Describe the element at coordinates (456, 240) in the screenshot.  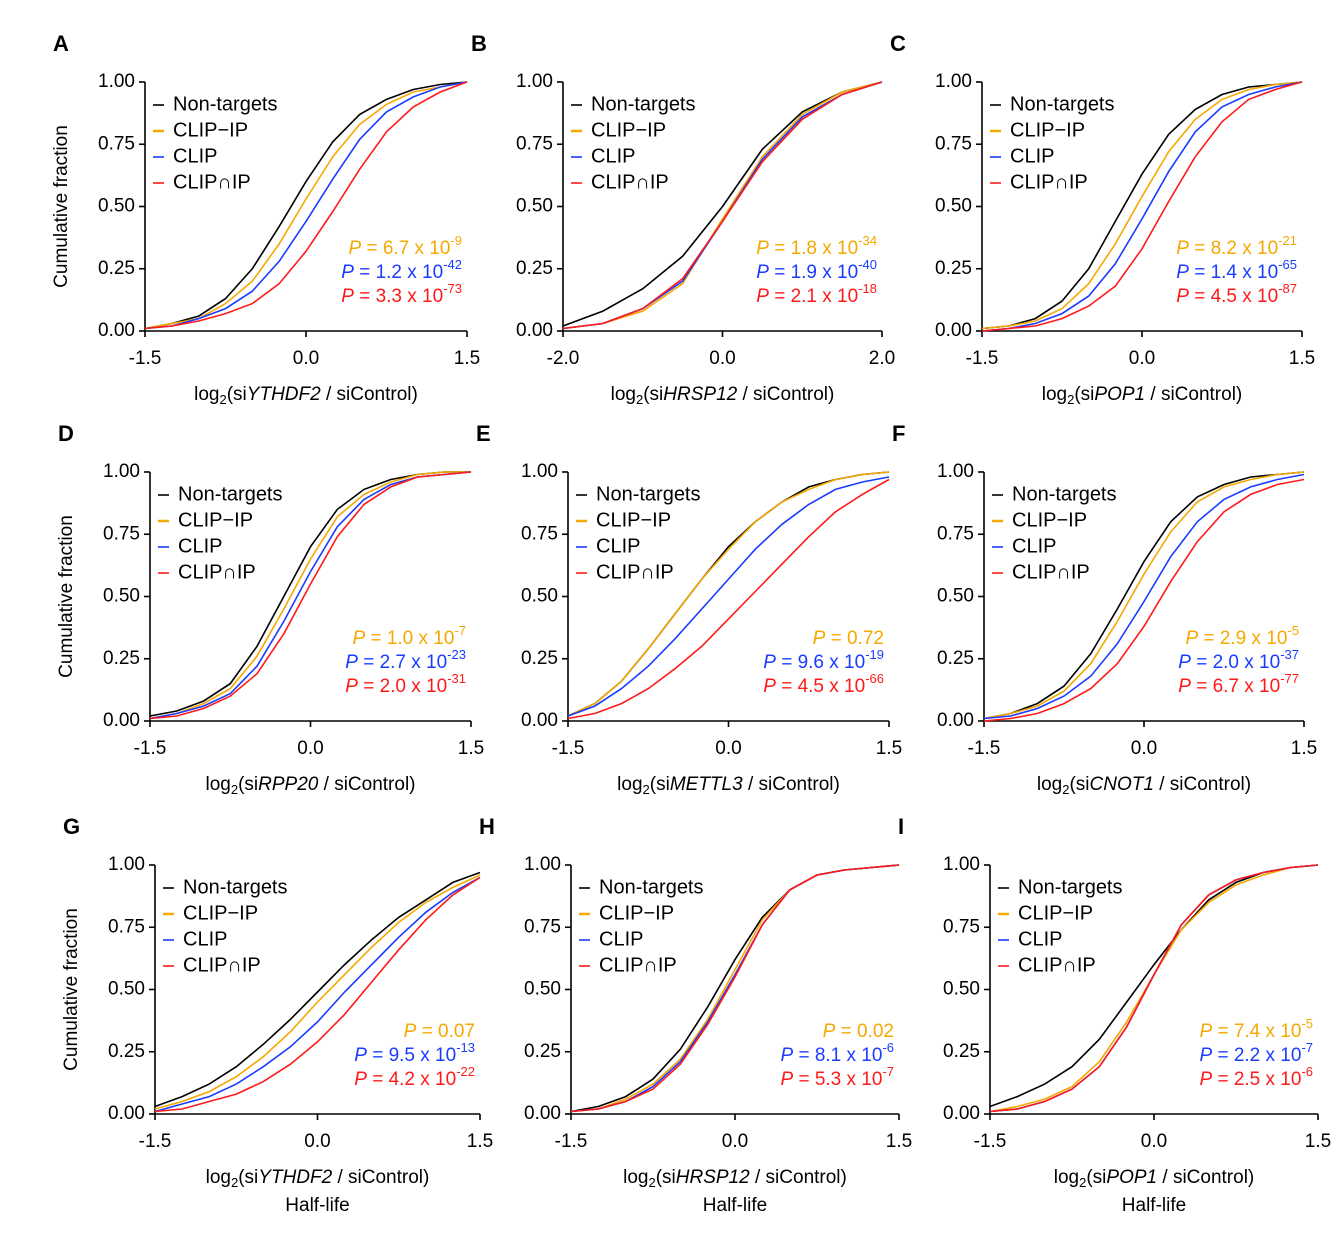
I see `p-value-part: -9` at that location.